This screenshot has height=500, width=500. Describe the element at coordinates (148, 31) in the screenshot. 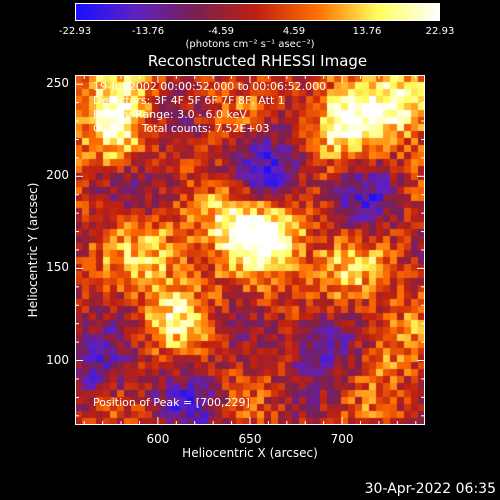

I see `colorbar-tick-label: -13.76` at that location.